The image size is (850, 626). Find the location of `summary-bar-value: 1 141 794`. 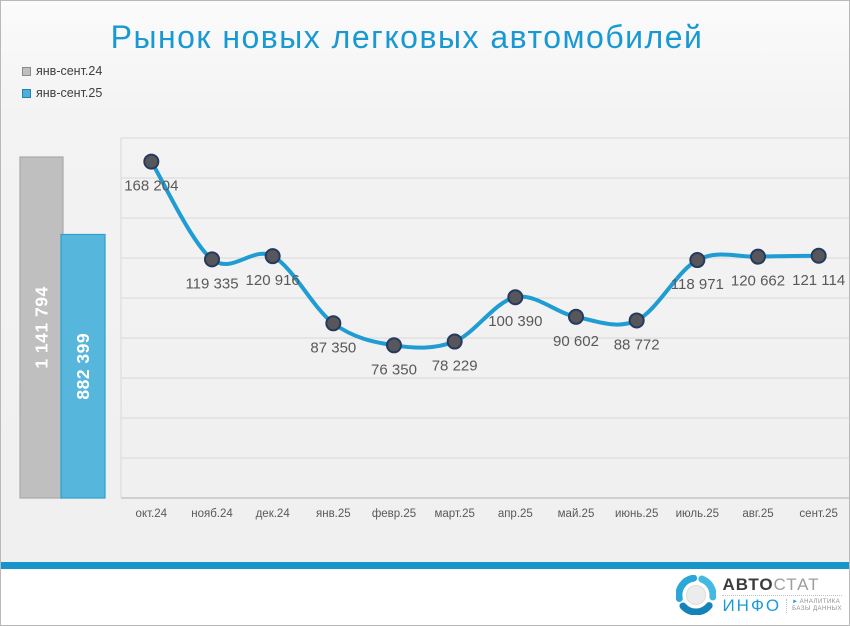

summary-bar-value: 1 141 794 is located at coordinates (42, 327).